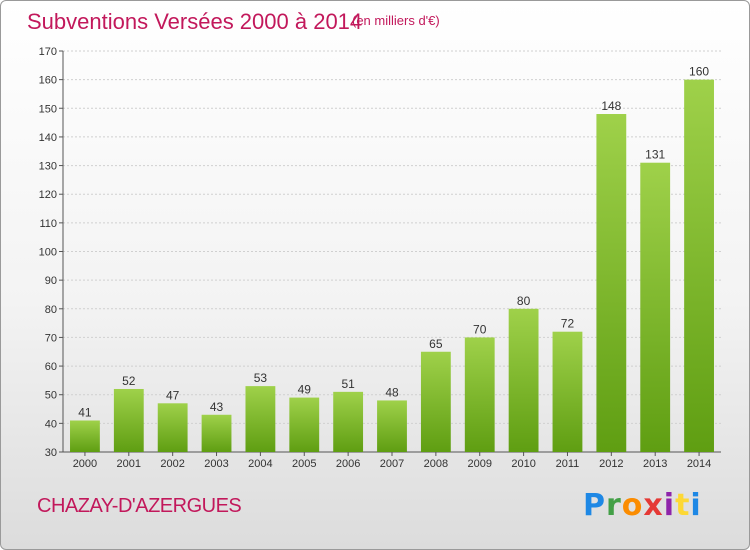 The height and width of the screenshot is (550, 750). Describe the element at coordinates (611, 106) in the screenshot. I see `data-label: 148` at that location.